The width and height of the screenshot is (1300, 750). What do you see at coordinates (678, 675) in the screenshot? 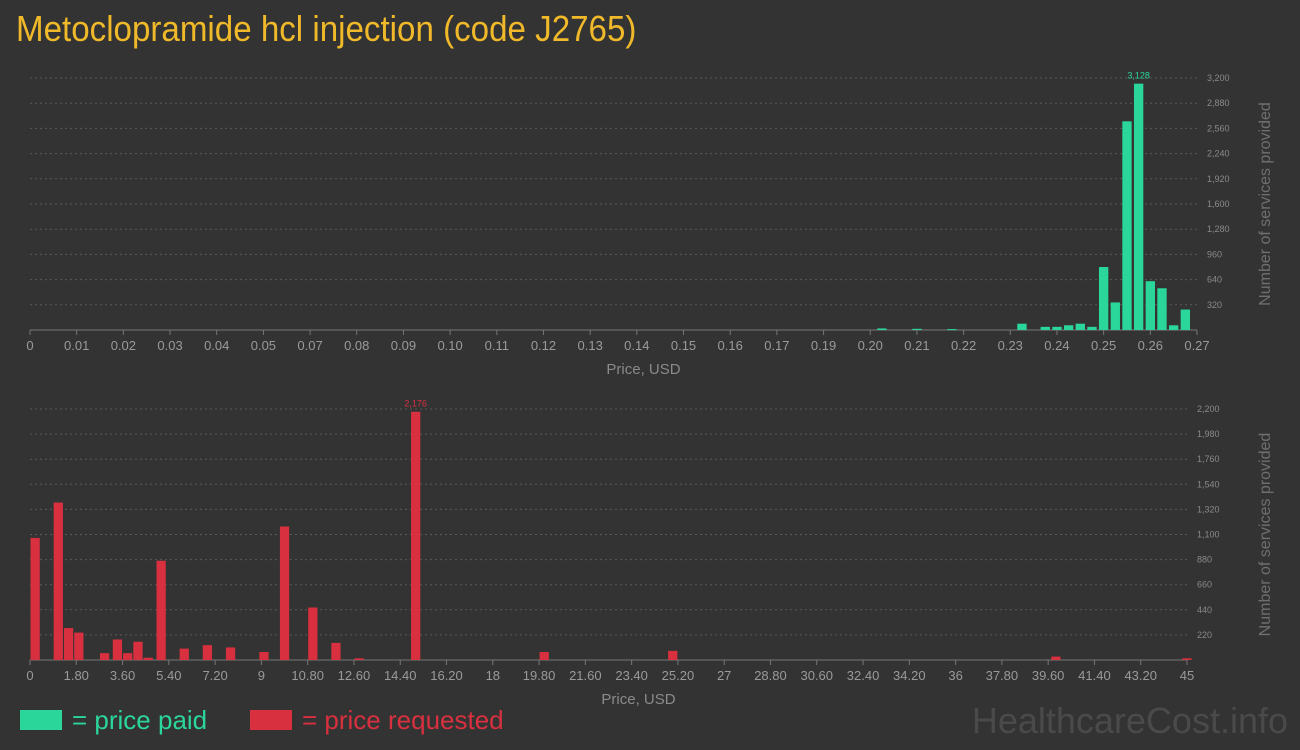
I see `requested-chart-x-tick-label: 25.20` at bounding box center [678, 675].